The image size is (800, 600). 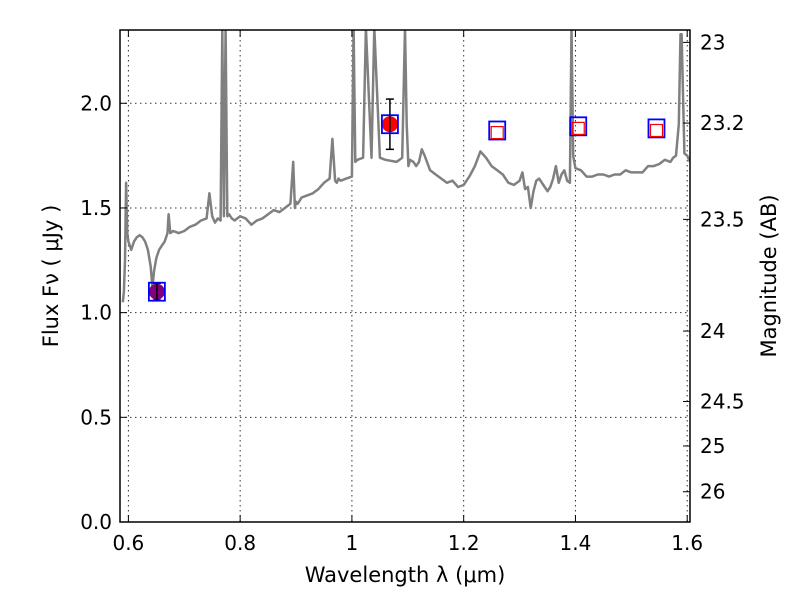 I want to click on right-tick-label: 26, so click(x=712, y=492).